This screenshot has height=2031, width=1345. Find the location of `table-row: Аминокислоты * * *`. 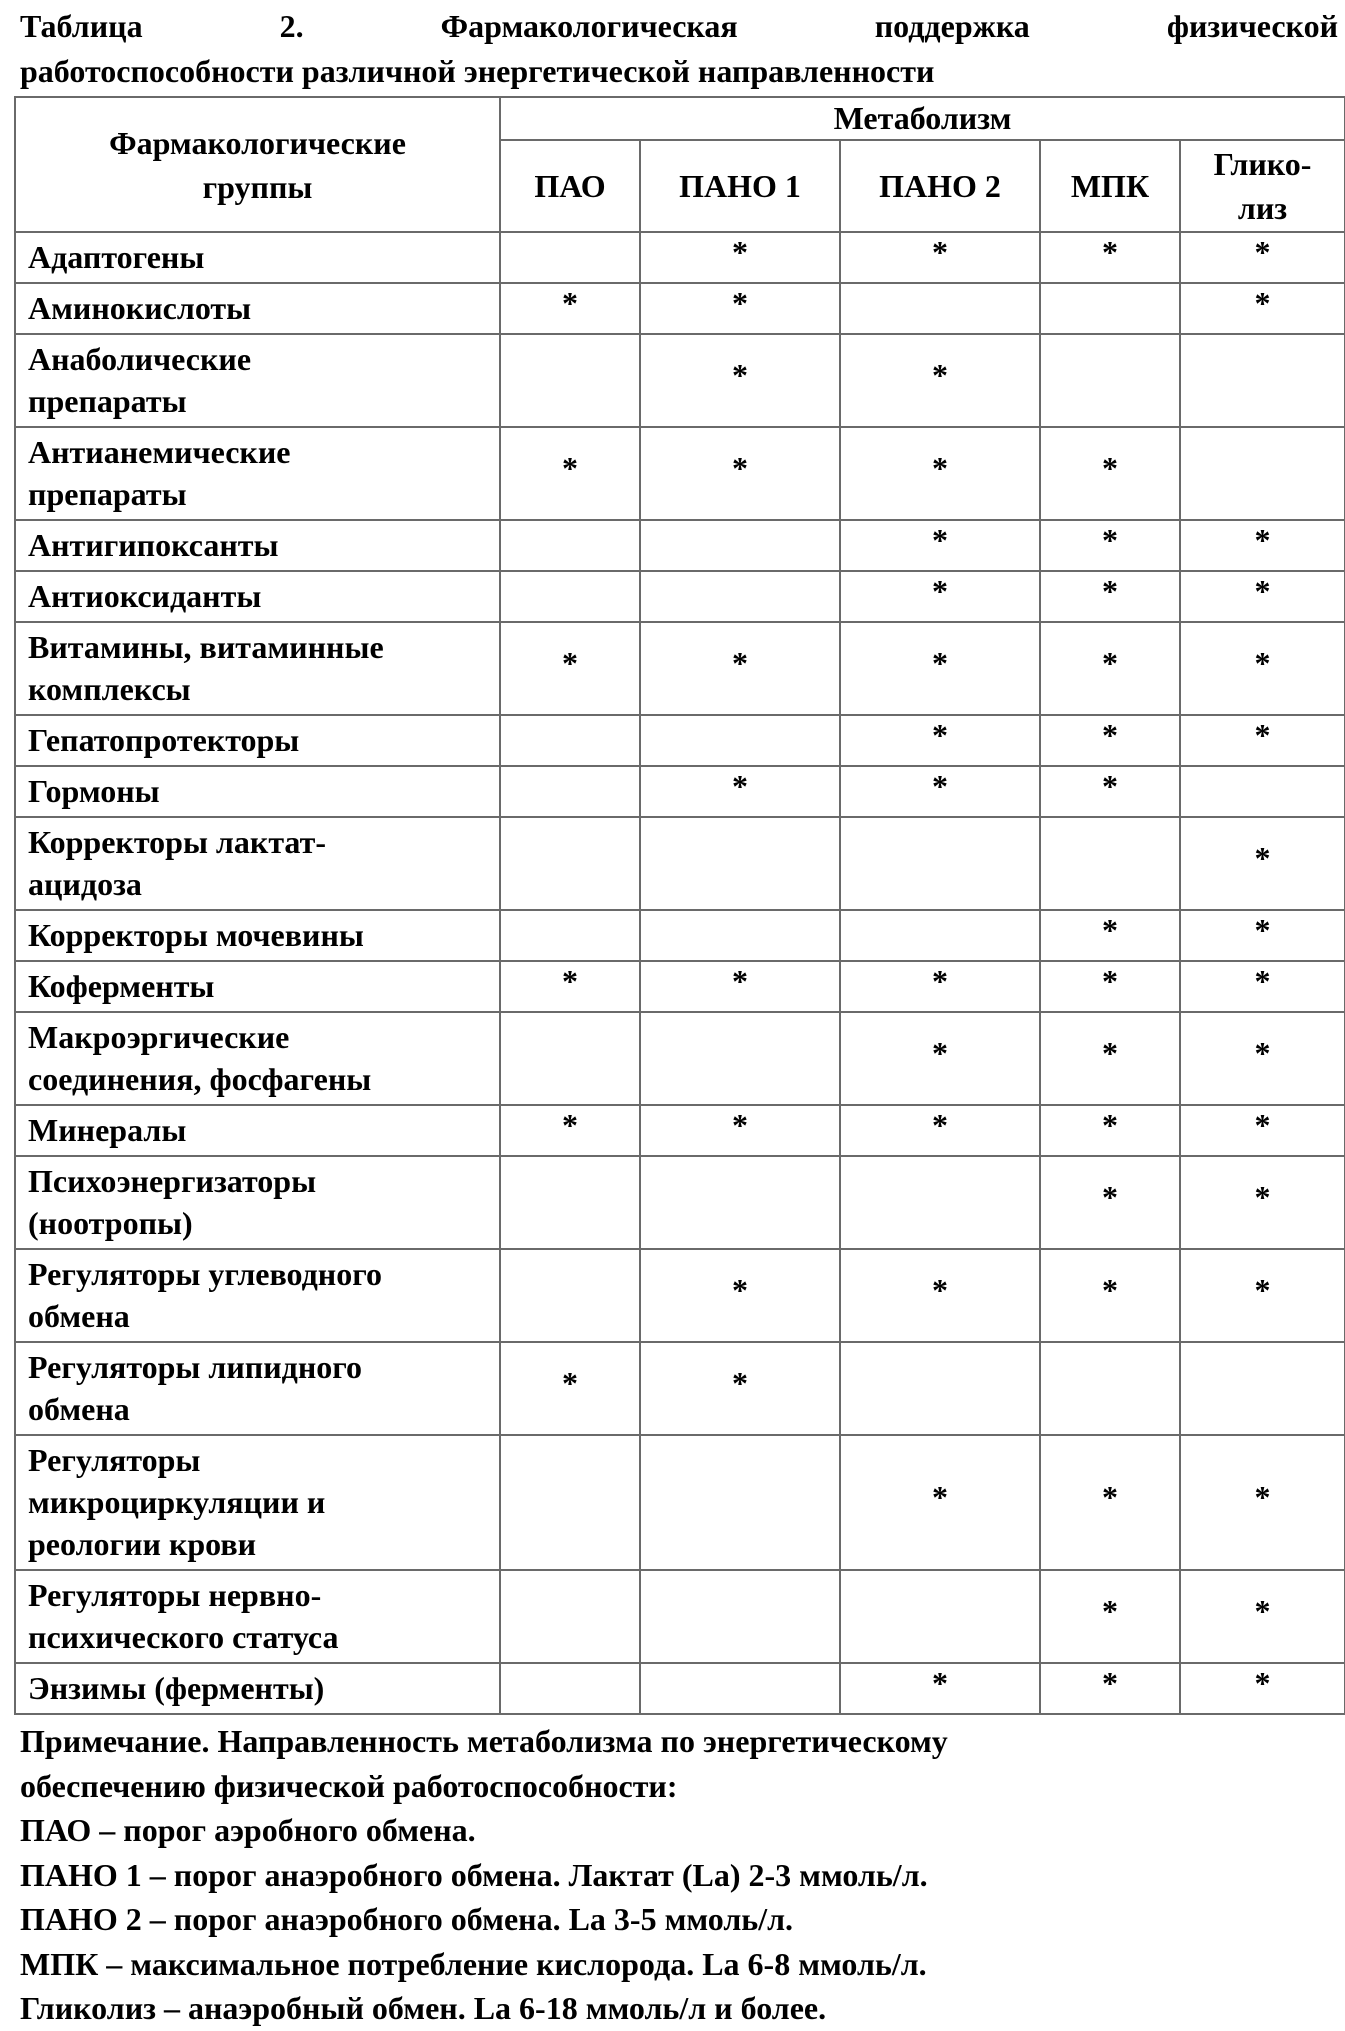

table-row: Аминокислоты * * * is located at coordinates (679, 308).